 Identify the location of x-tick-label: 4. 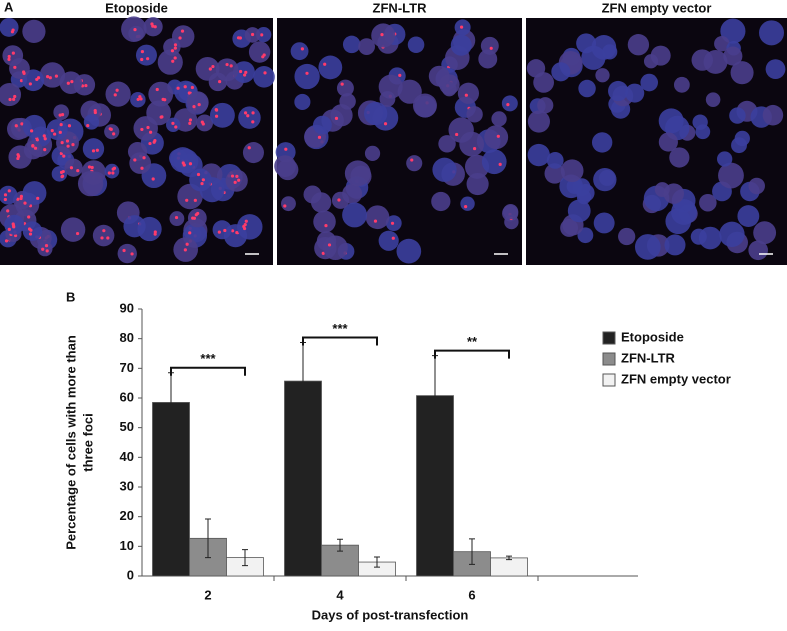
(340, 594).